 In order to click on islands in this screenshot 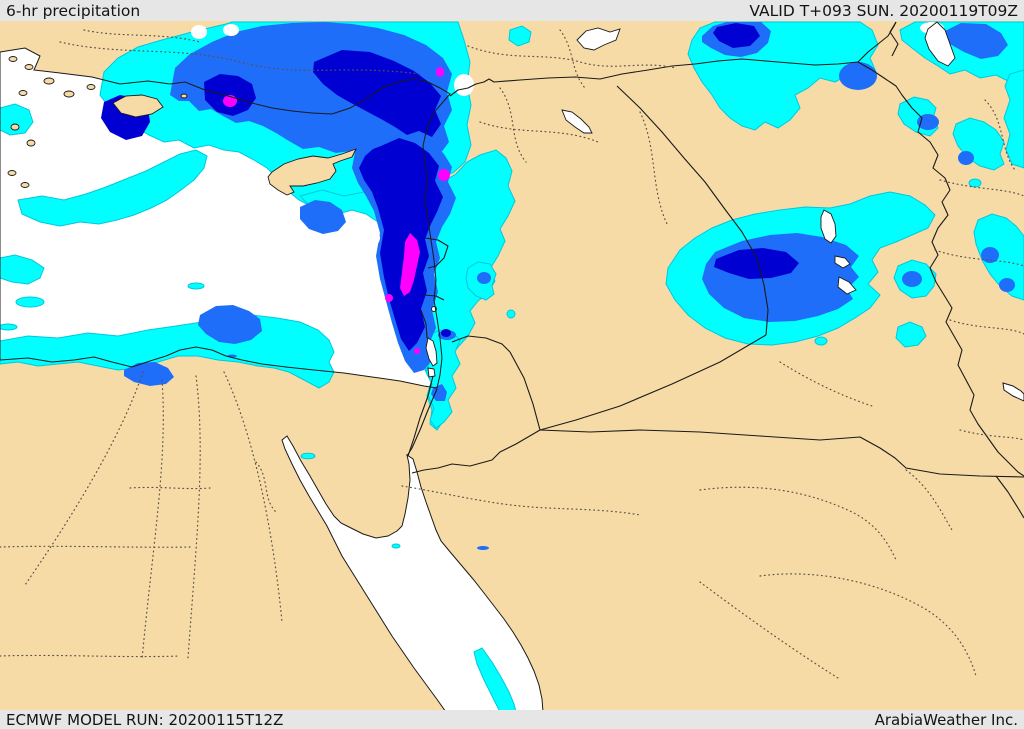, I will do `click(182, 126)`.